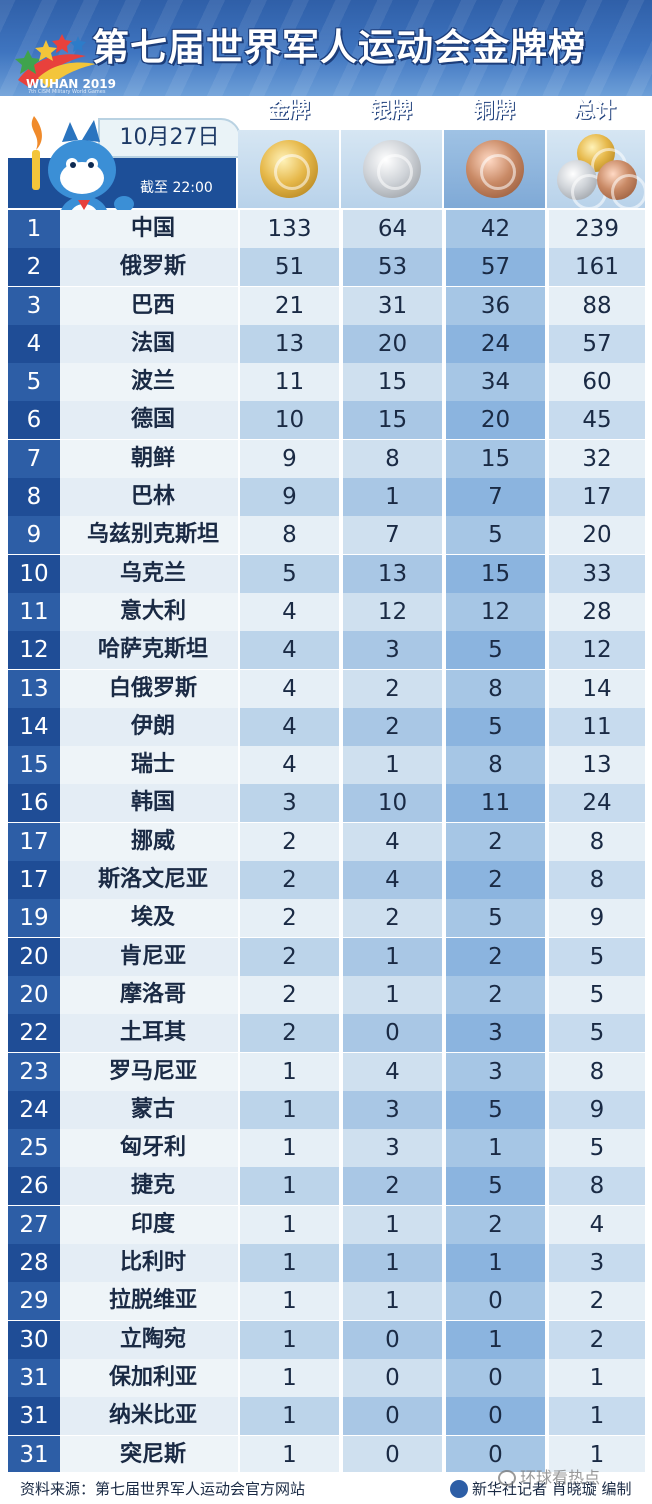 This screenshot has height=1504, width=652. I want to click on watermark-text: 环球看热点, so click(560, 1477).